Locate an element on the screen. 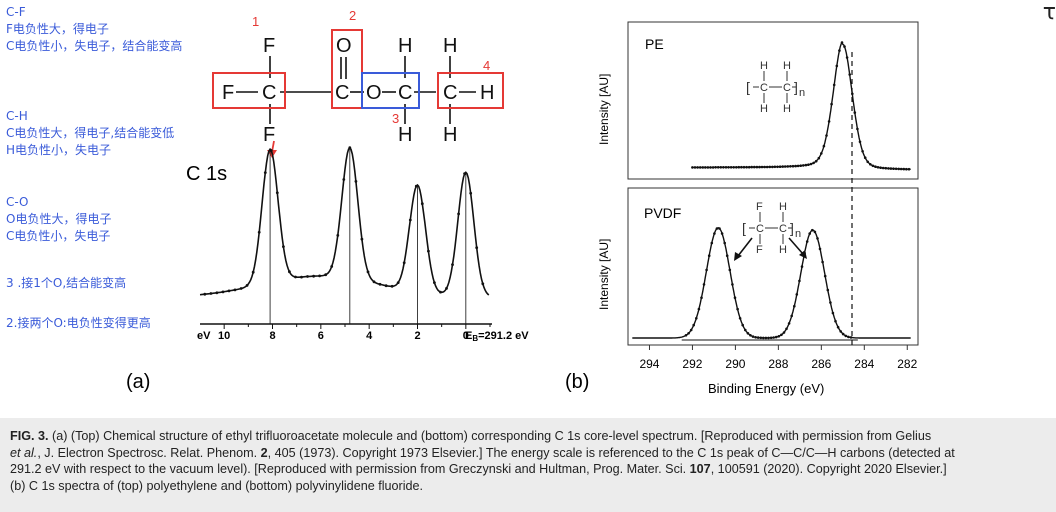 Image resolution: width=1056 pixels, height=512 pixels. tick-label-a: 0 is located at coordinates (466, 336).